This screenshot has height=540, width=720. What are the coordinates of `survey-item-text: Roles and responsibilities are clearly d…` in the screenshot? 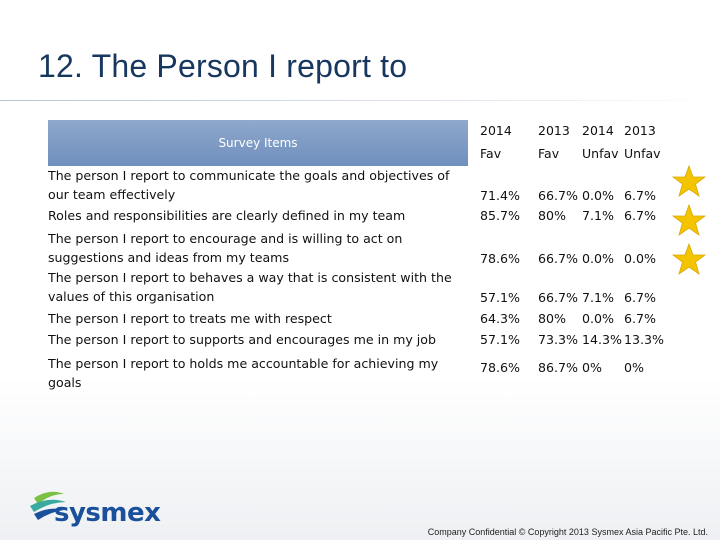 It's located at (227, 215).